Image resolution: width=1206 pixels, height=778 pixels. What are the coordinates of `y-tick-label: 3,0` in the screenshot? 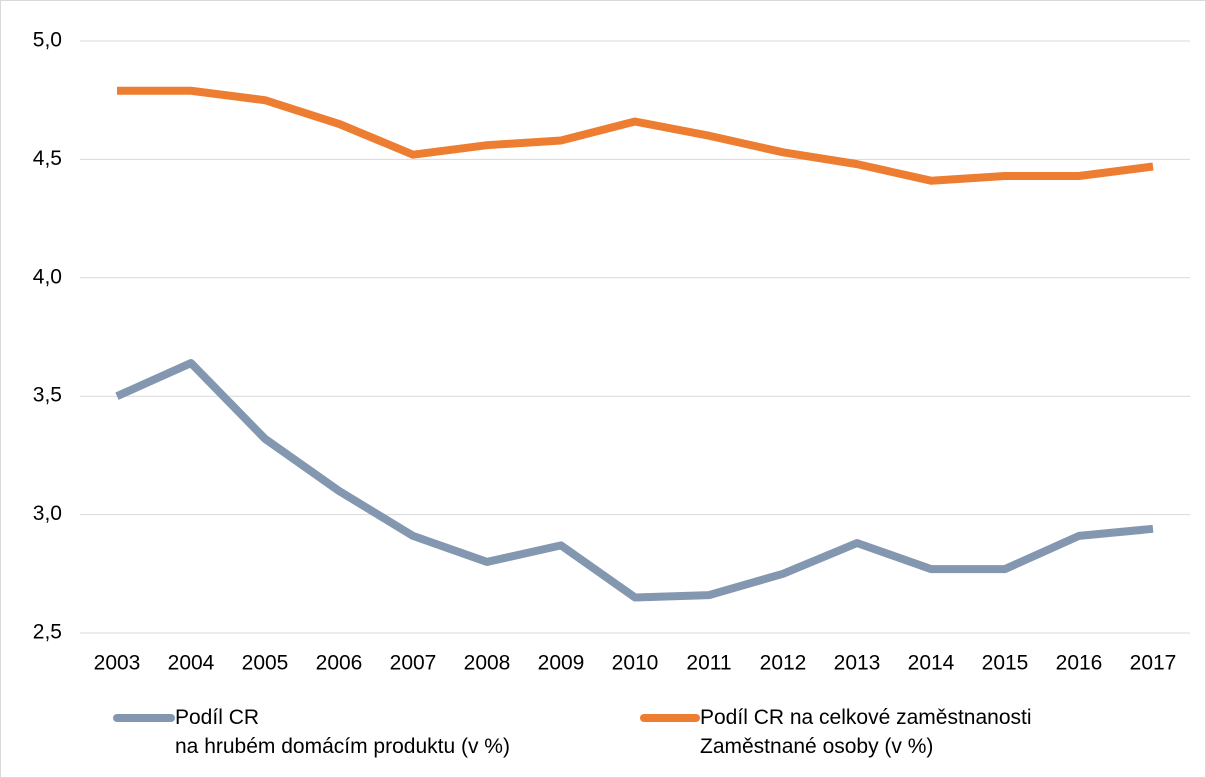 It's located at (47, 513).